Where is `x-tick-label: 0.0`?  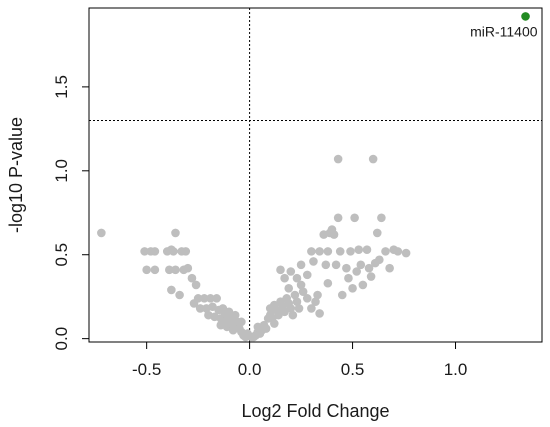 x-tick-label: 0.0 is located at coordinates (250, 369).